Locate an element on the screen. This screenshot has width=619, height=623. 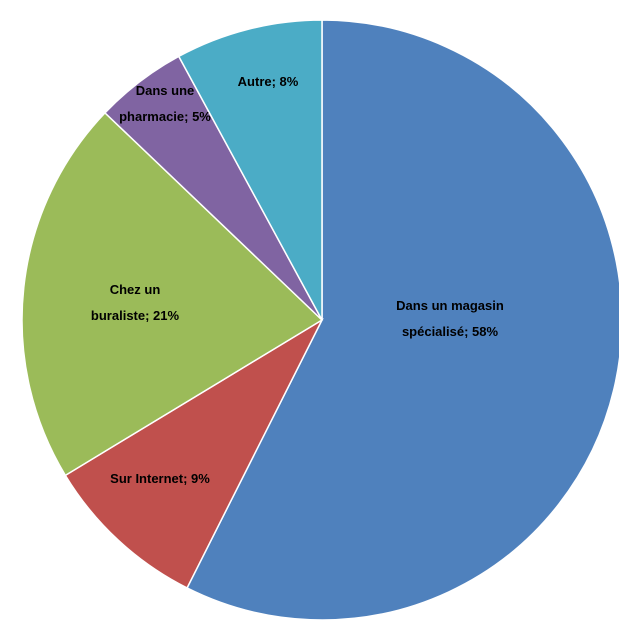
slice-label-line: Sur Internet; 9% is located at coordinates (160, 478).